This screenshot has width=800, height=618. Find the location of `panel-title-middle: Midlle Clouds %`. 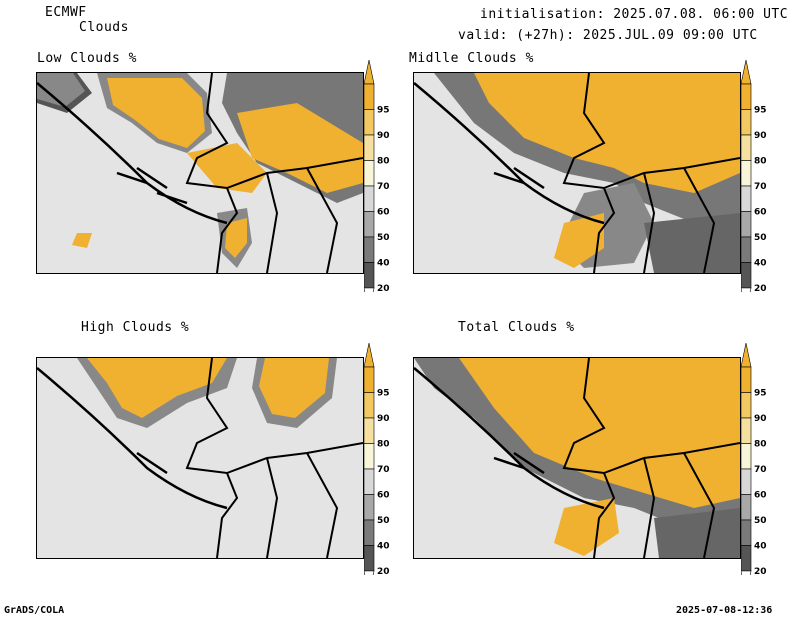

panel-title-middle: Midlle Clouds % is located at coordinates (471, 58).